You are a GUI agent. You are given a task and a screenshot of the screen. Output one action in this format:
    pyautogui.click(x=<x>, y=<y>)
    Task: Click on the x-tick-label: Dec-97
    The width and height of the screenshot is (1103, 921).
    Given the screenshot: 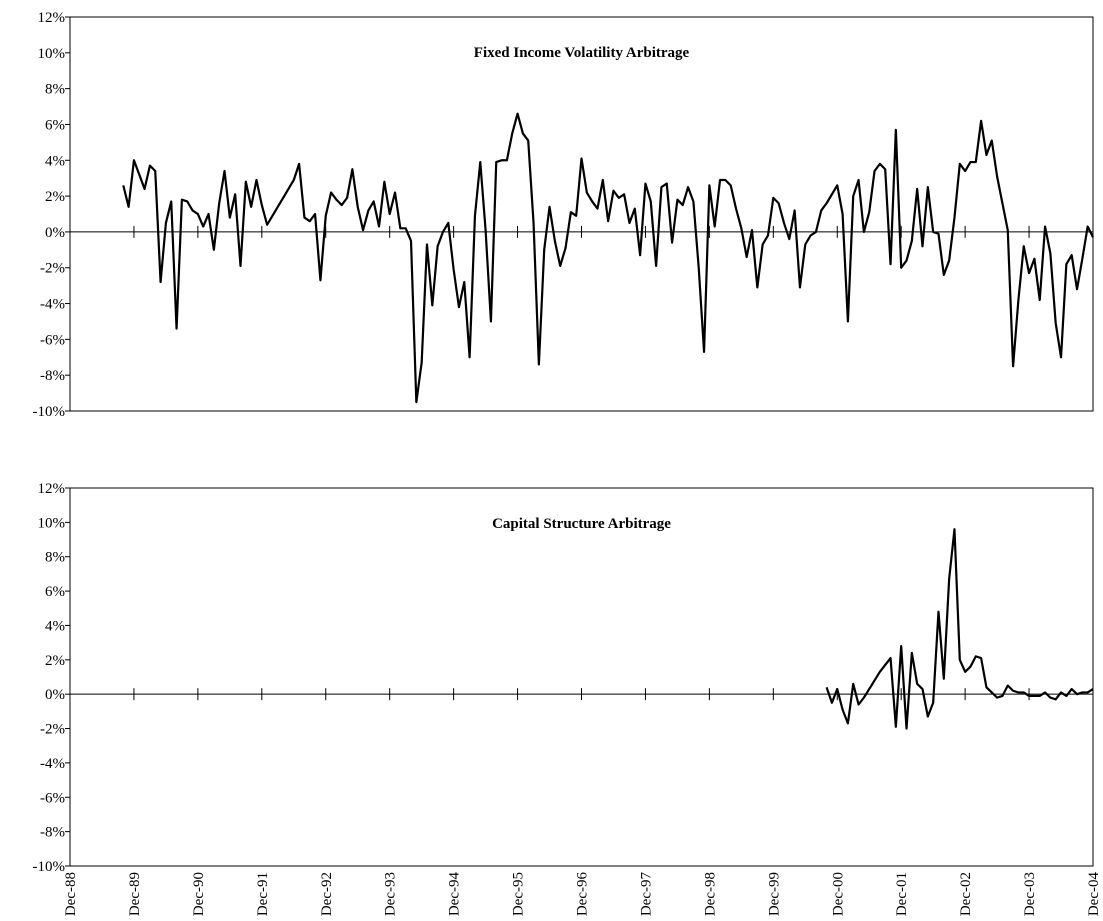 What is the action you would take?
    pyautogui.click(x=646, y=894)
    